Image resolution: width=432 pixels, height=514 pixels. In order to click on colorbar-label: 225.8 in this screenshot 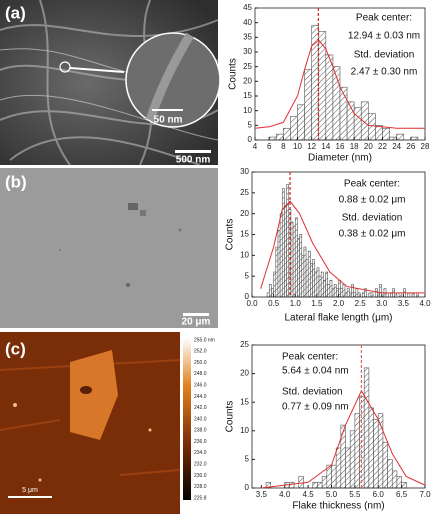, I will do `click(200, 498)`.